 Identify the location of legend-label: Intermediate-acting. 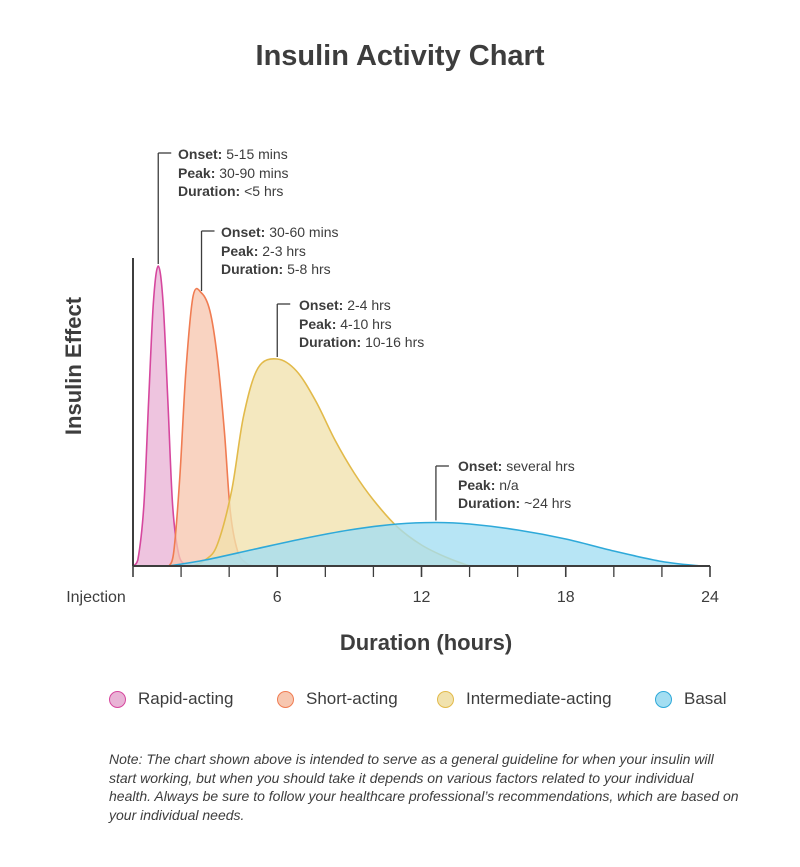
(539, 698).